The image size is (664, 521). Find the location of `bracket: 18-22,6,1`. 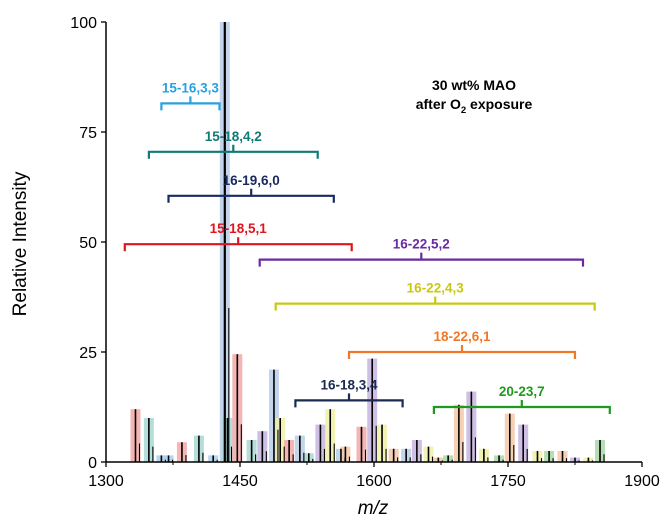

bracket: 18-22,6,1 is located at coordinates (462, 344).